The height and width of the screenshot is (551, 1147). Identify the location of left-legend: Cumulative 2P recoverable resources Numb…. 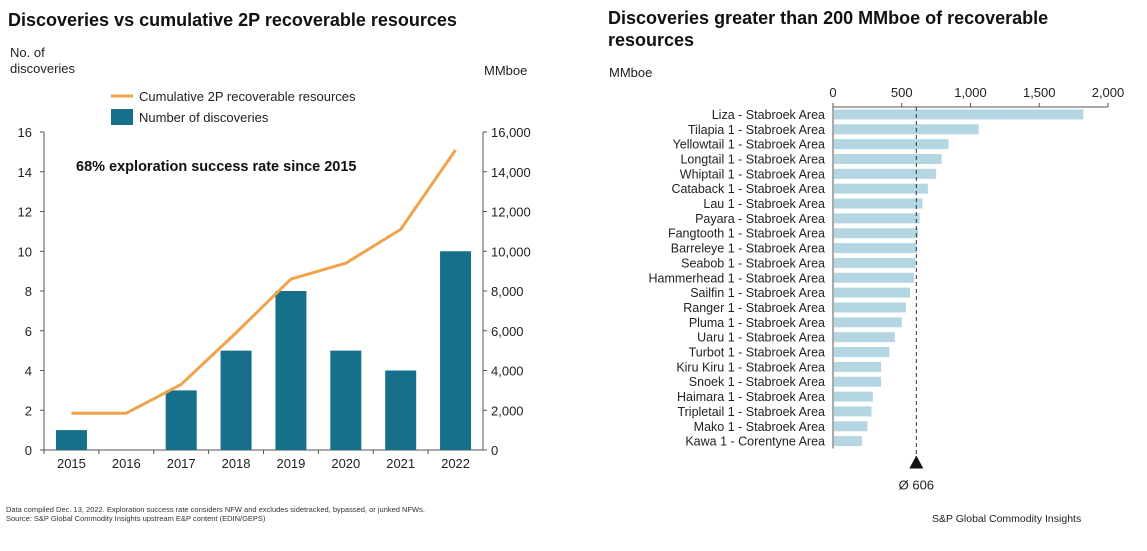
(233, 107).